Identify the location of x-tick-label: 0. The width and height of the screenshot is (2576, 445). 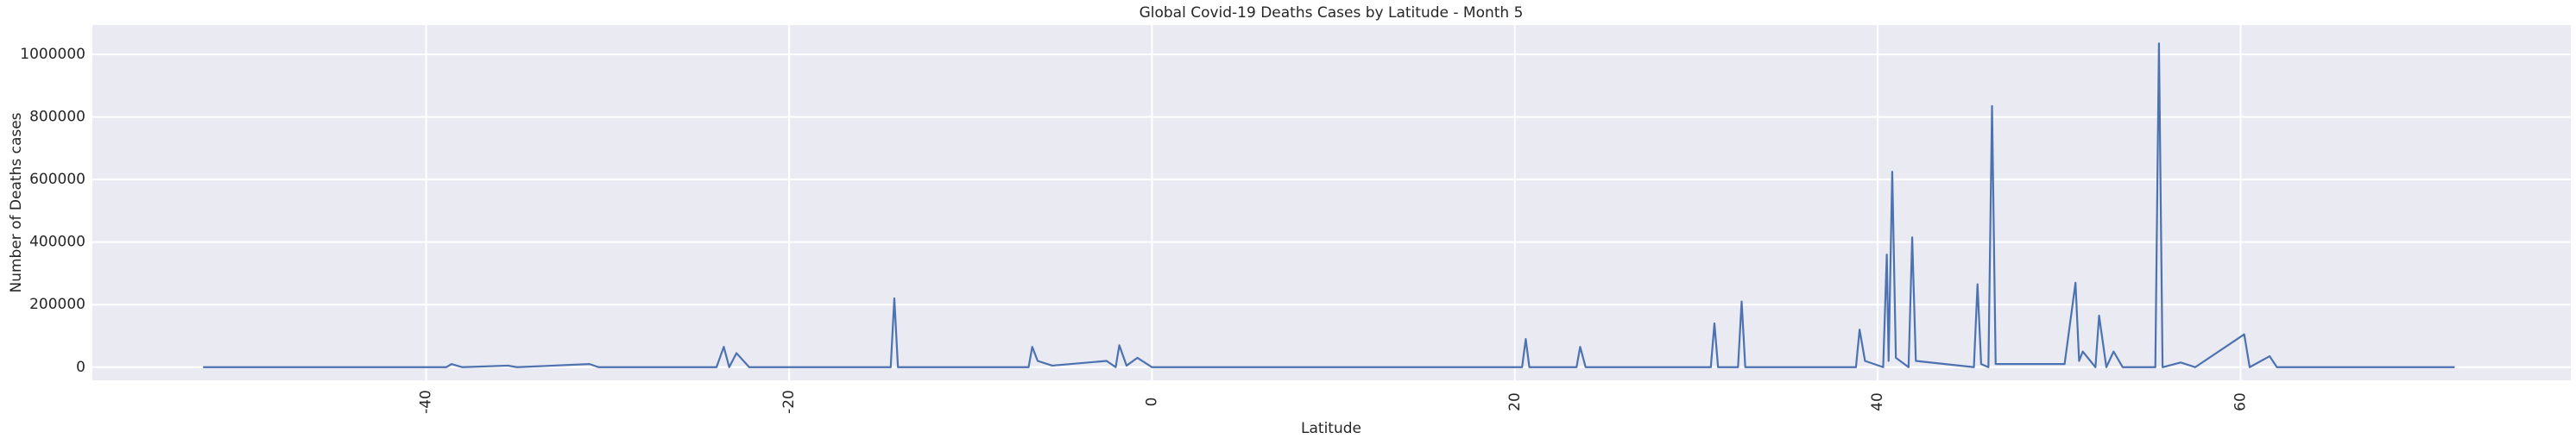
(1151, 402).